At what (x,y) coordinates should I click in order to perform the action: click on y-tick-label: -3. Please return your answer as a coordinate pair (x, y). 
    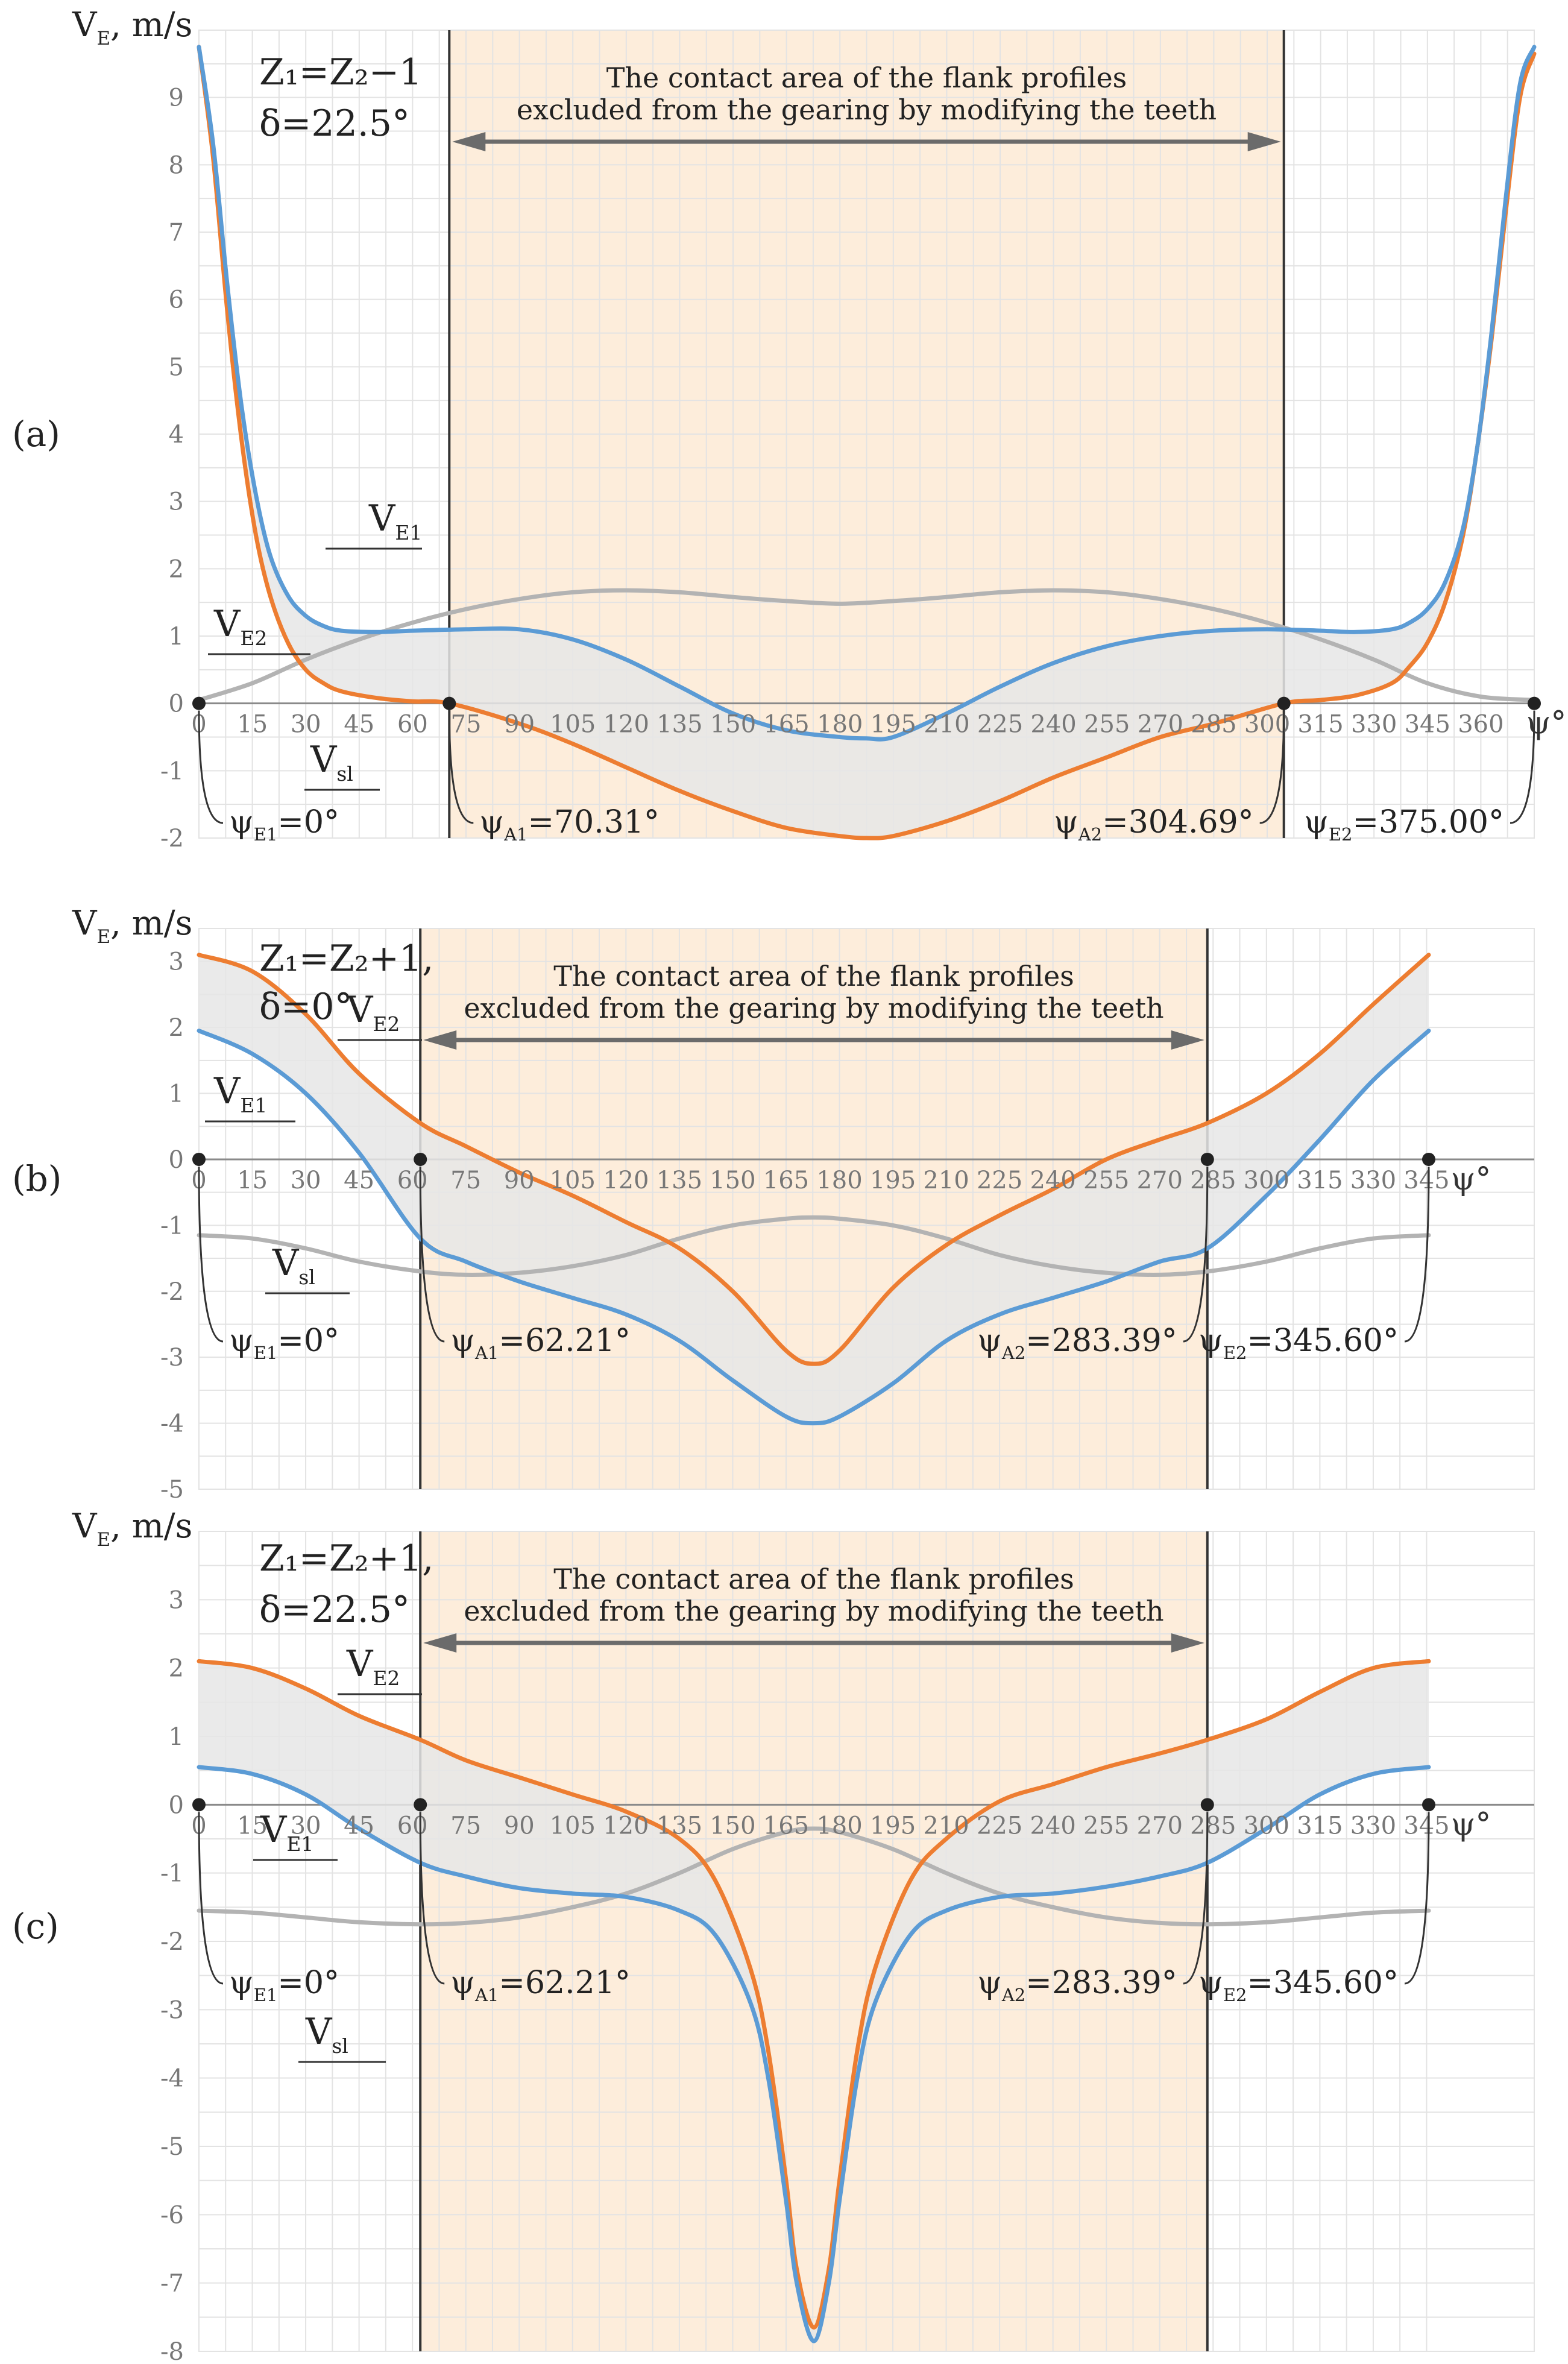
    Looking at the image, I should click on (172, 2010).